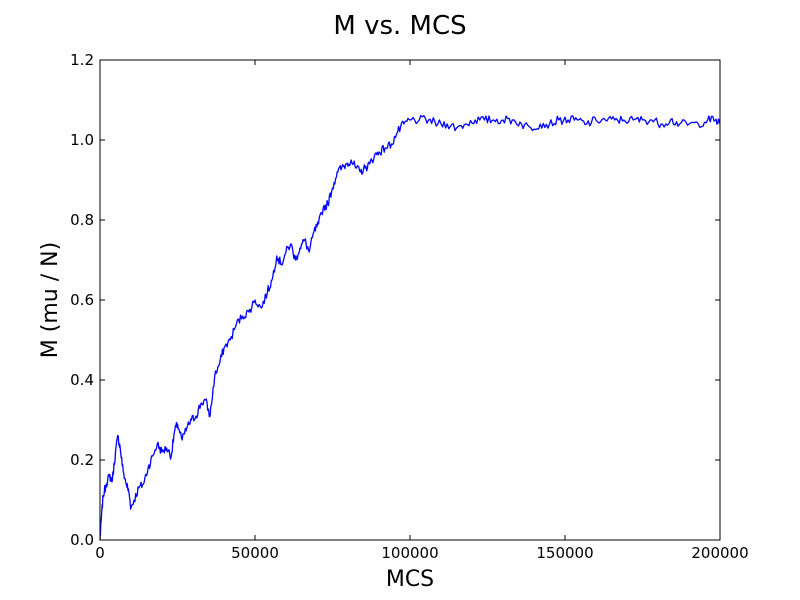 The width and height of the screenshot is (800, 600). What do you see at coordinates (100, 553) in the screenshot?
I see `x-tick-label: 0` at bounding box center [100, 553].